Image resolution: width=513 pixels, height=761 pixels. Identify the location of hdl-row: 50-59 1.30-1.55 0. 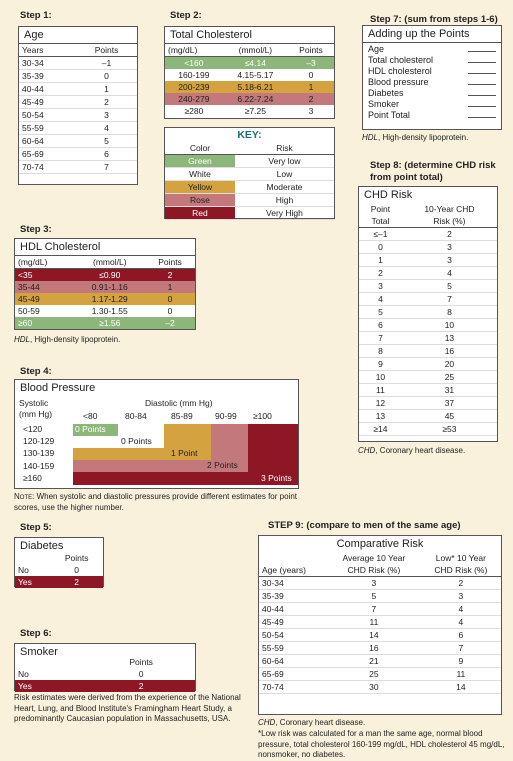
(105, 311).